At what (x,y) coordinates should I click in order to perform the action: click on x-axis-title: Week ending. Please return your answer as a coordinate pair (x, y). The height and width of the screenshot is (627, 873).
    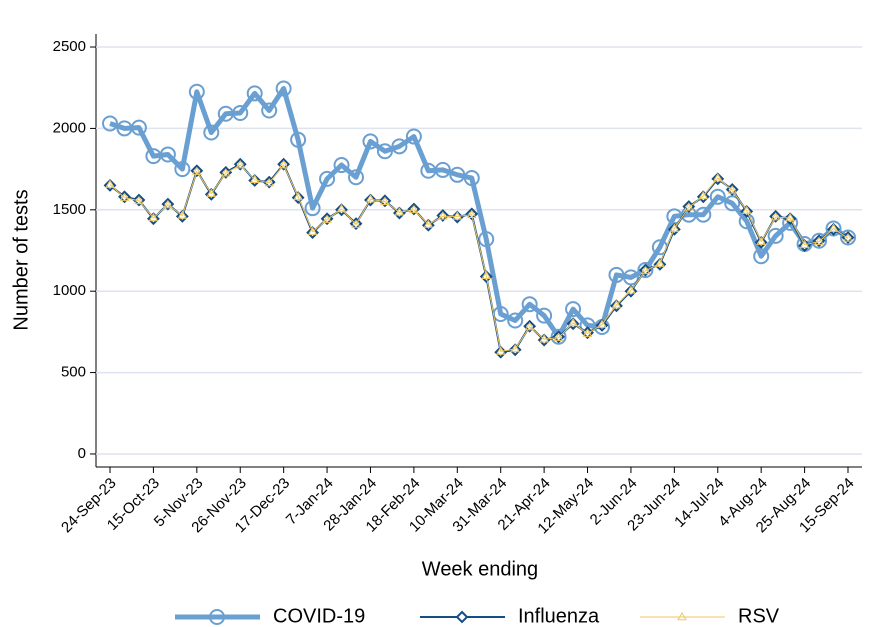
    Looking at the image, I should click on (480, 569).